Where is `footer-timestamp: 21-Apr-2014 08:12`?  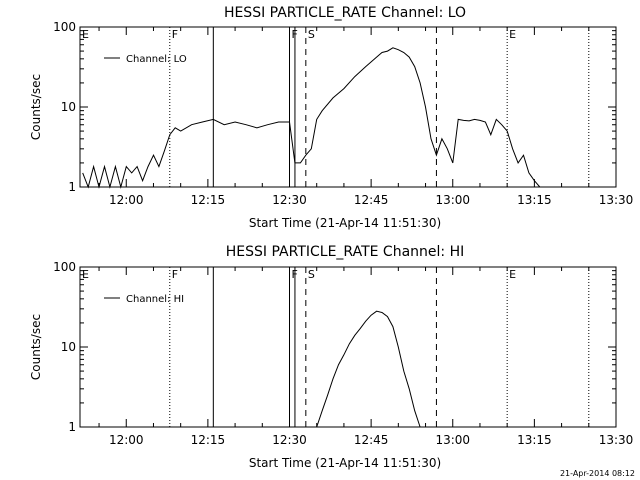
footer-timestamp: 21-Apr-2014 08:12 is located at coordinates (597, 473).